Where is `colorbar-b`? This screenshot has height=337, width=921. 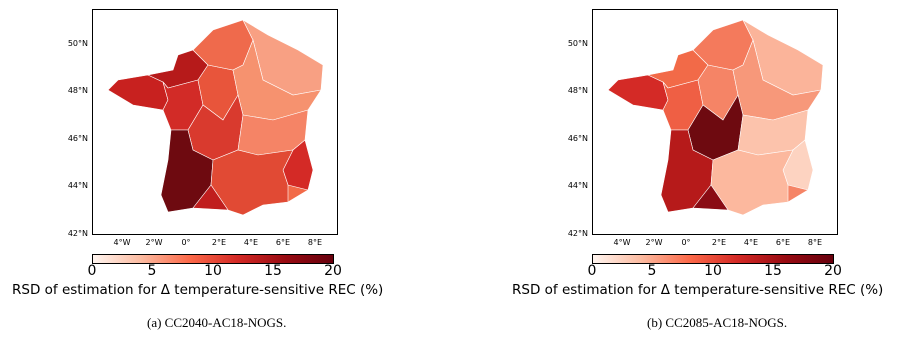 colorbar-b is located at coordinates (713, 259).